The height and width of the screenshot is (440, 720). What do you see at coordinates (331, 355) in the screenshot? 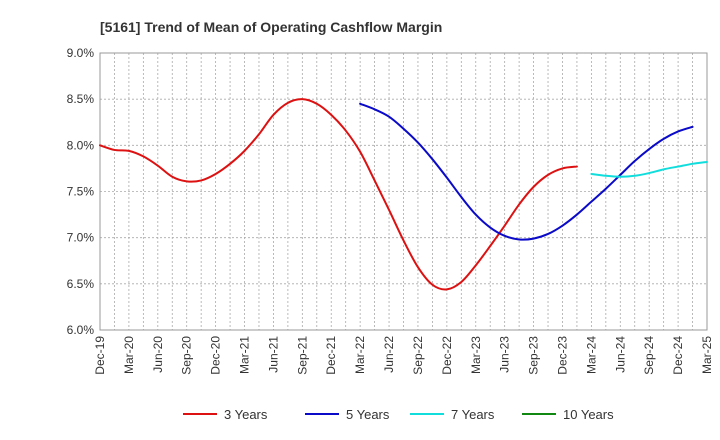
I see `x-tick-label: Dec-21` at bounding box center [331, 355].